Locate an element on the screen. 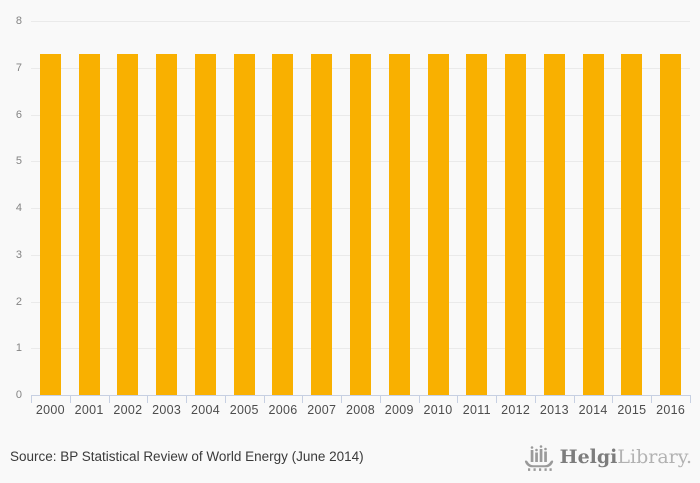  bar-slot-2016 is located at coordinates (670, 208).